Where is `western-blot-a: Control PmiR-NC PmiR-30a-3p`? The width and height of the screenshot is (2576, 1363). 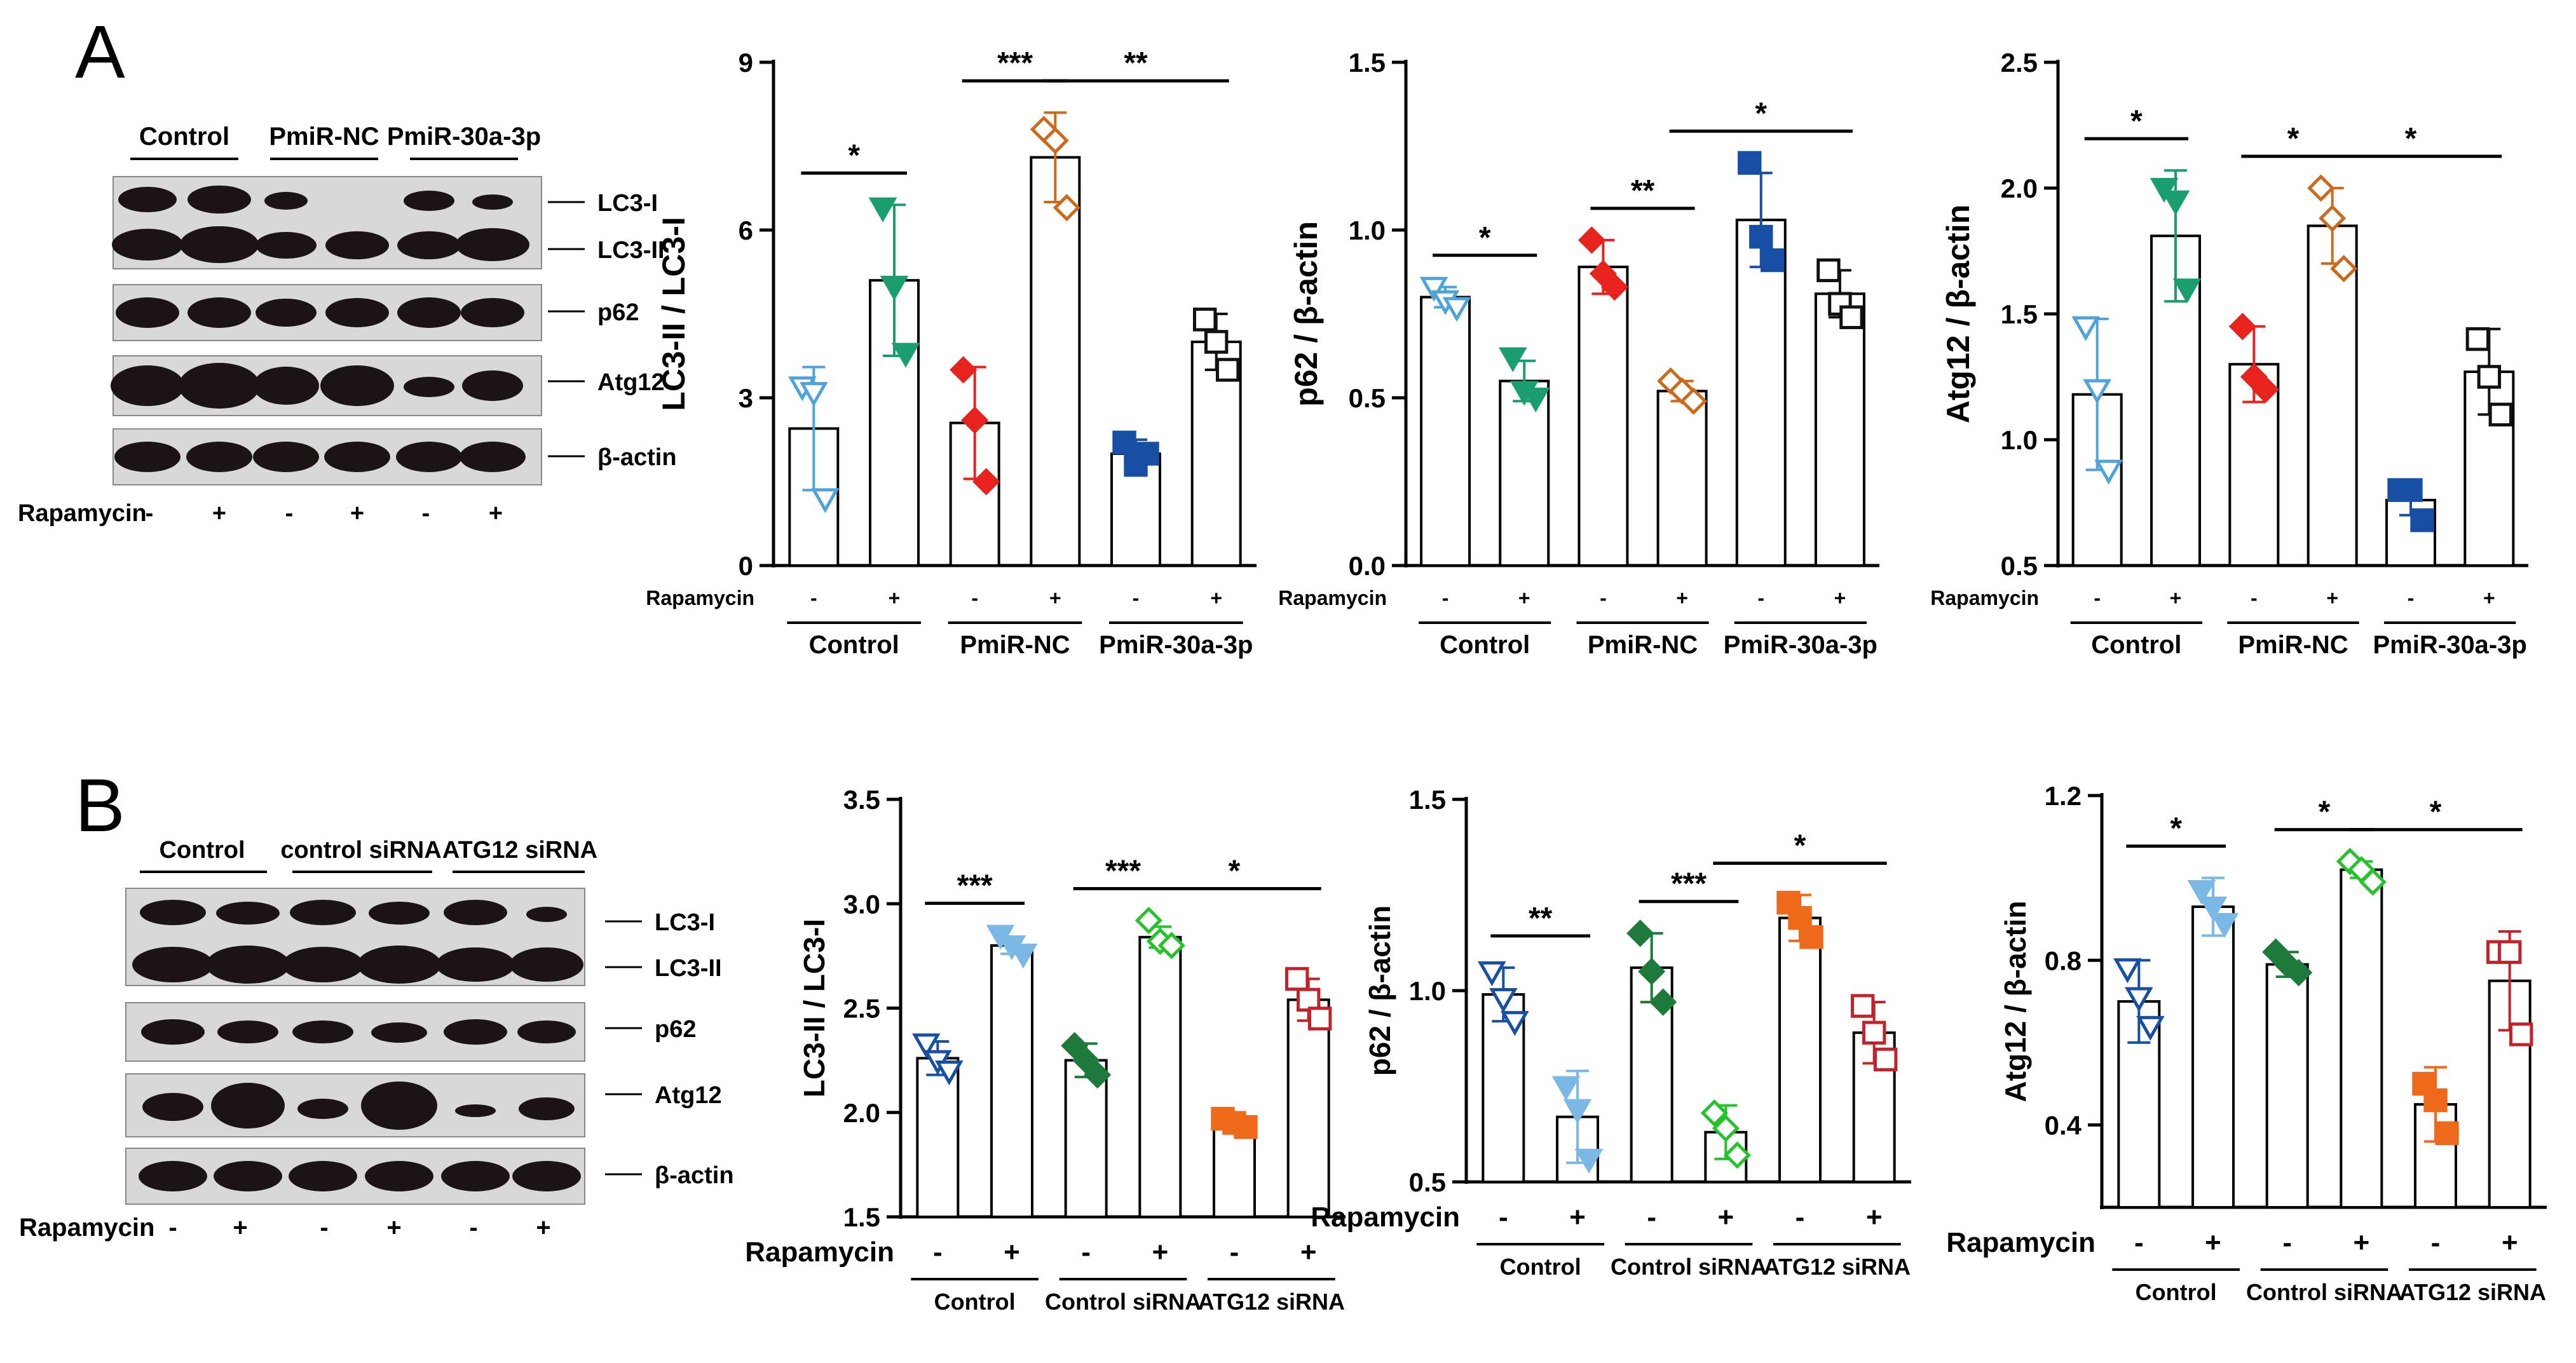 western-blot-a: Control PmiR-NC PmiR-30a-3p is located at coordinates (347, 325).